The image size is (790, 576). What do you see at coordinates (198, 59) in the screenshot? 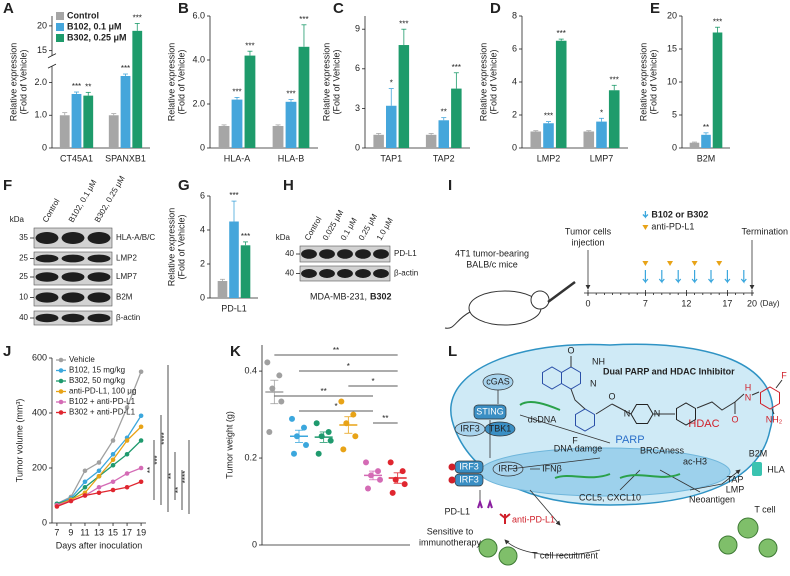
I see `y-tick-label: 4.0` at bounding box center [198, 59].